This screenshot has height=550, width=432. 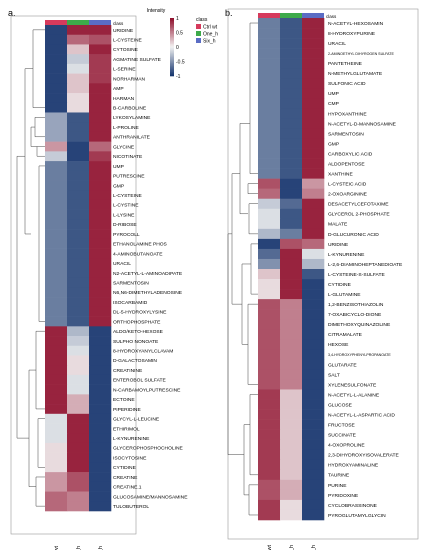 I want to click on panel-b-column-label: Ctrl wt, so click(x=270, y=547).